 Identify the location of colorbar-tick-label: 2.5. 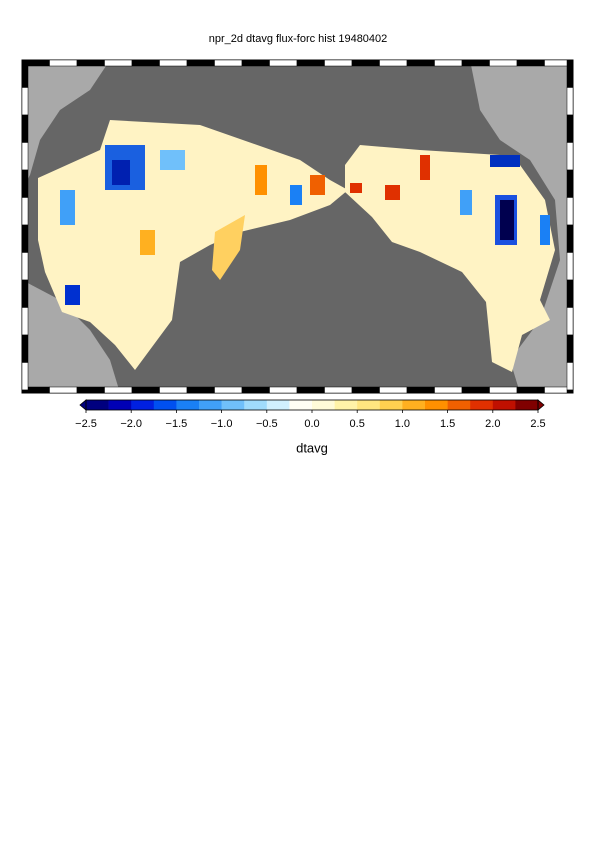
(537, 424).